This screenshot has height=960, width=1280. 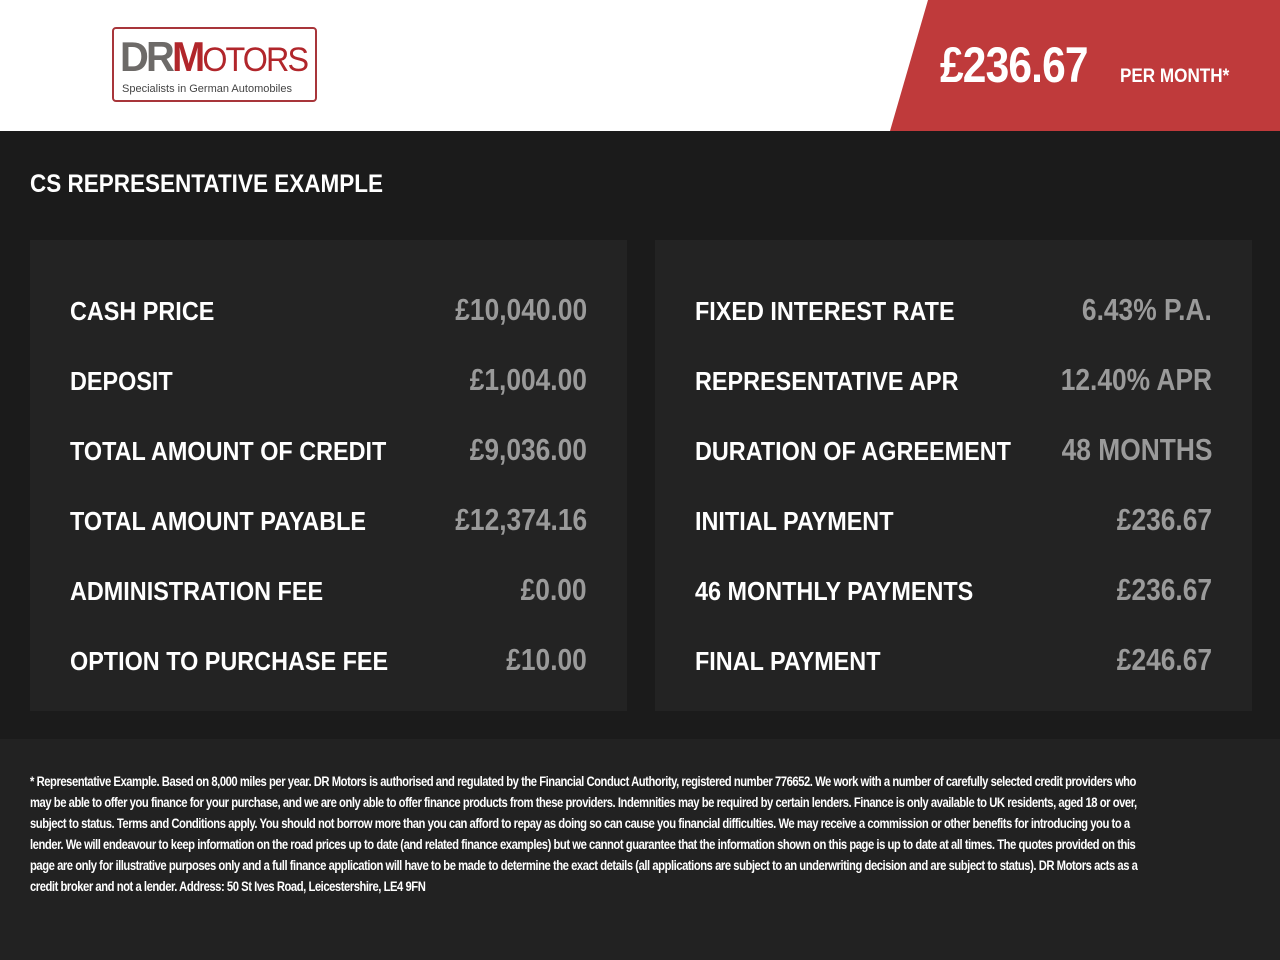 I want to click on finance-row: DEPOSIT £1,004.00, so click(x=328, y=380).